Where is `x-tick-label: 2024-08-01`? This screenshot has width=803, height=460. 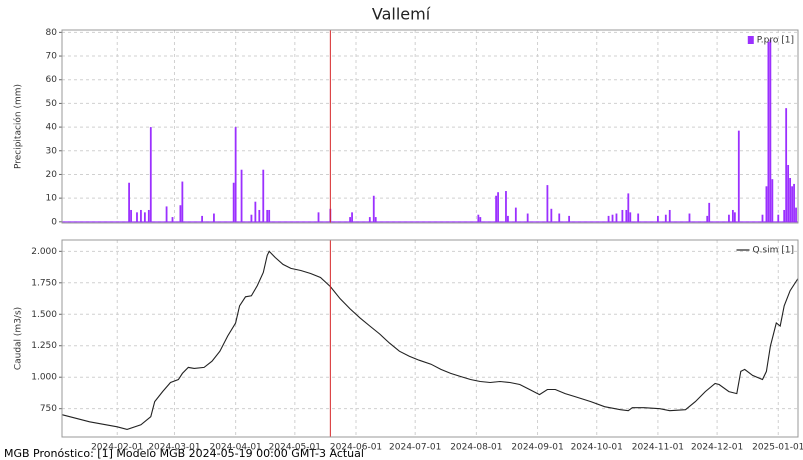
x-tick-label: 2024-08-01 is located at coordinates (476, 448).